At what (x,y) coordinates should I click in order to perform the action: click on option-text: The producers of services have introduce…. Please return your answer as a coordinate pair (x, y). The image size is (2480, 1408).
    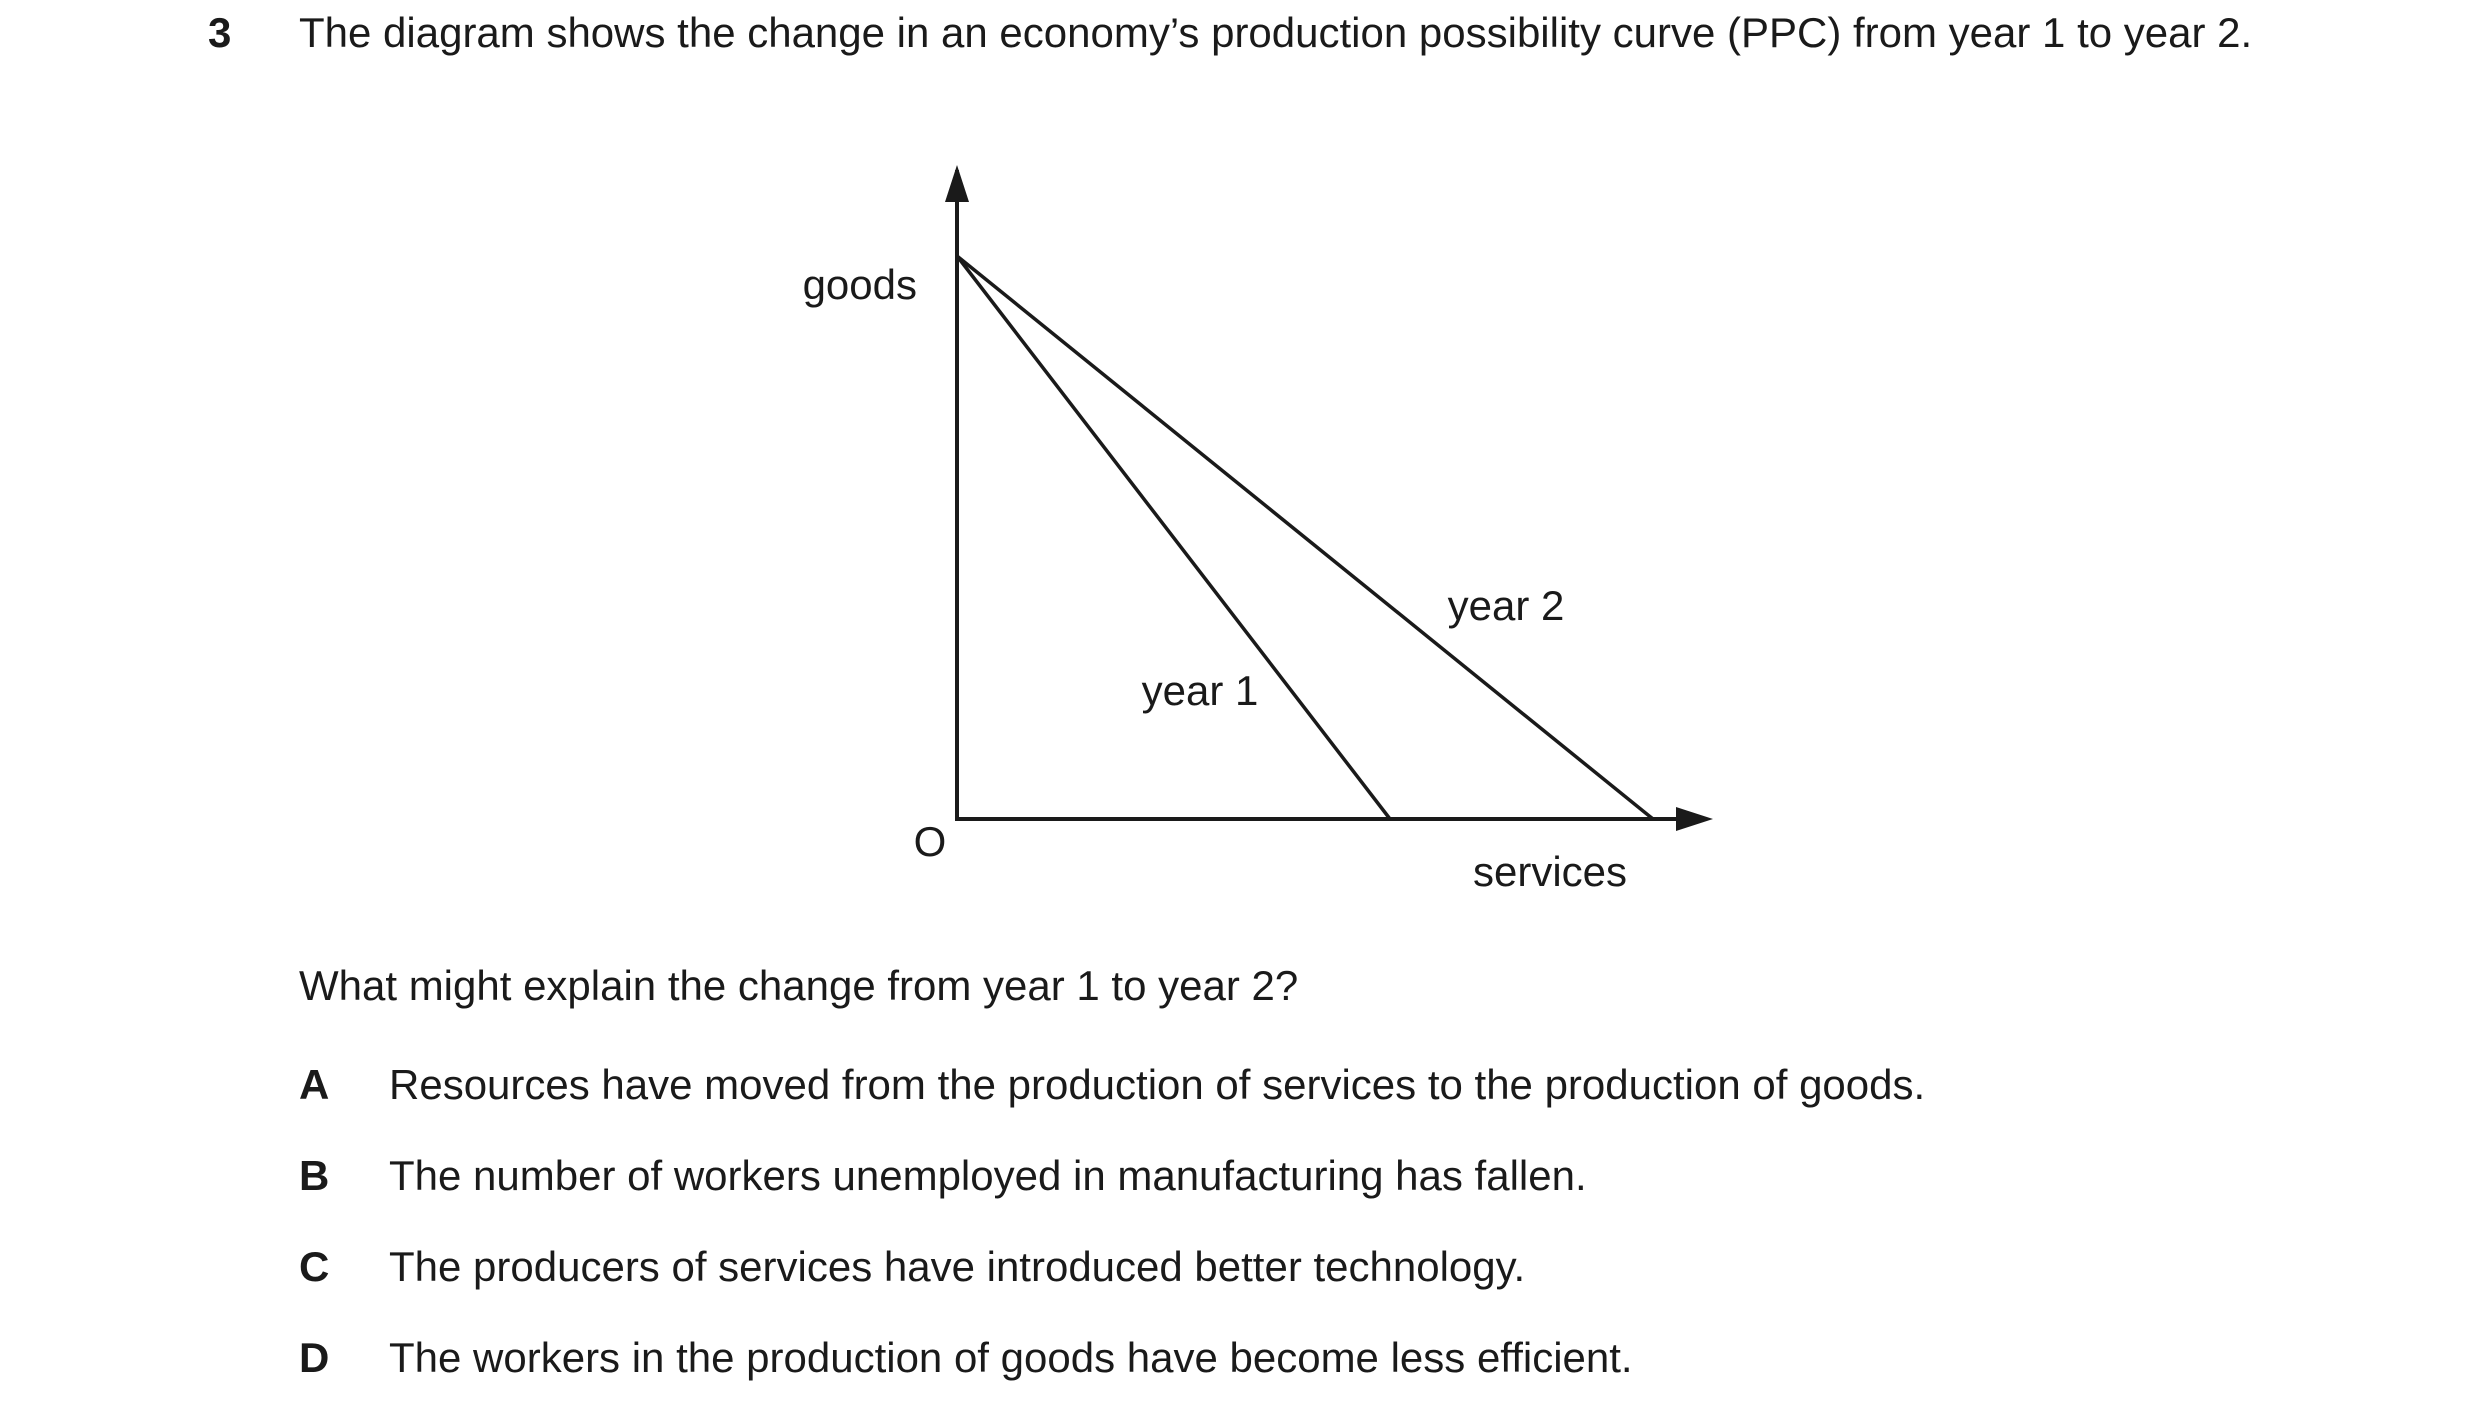
    Looking at the image, I should click on (957, 1266).